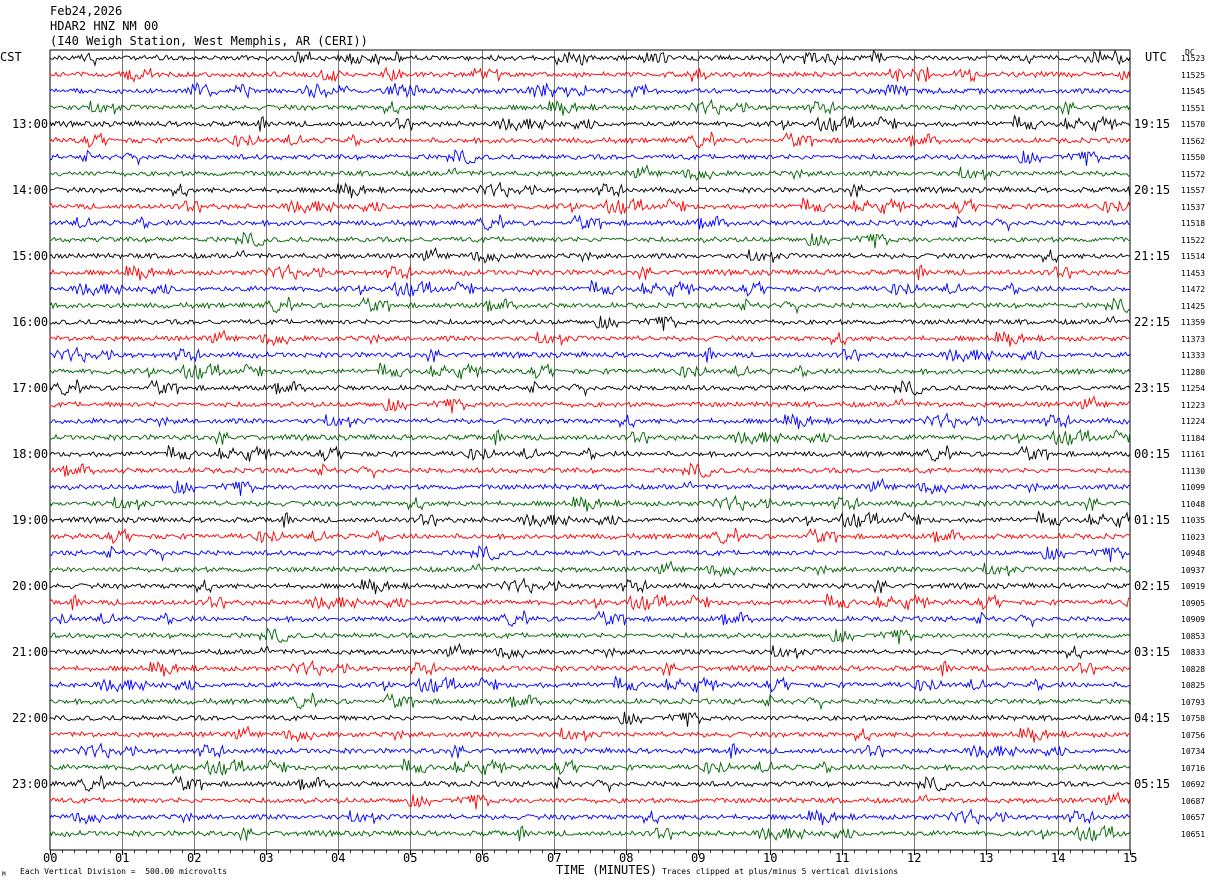 The width and height of the screenshot is (1210, 886). Describe the element at coordinates (338, 858) in the screenshot. I see `x-tick-label: 04` at that location.